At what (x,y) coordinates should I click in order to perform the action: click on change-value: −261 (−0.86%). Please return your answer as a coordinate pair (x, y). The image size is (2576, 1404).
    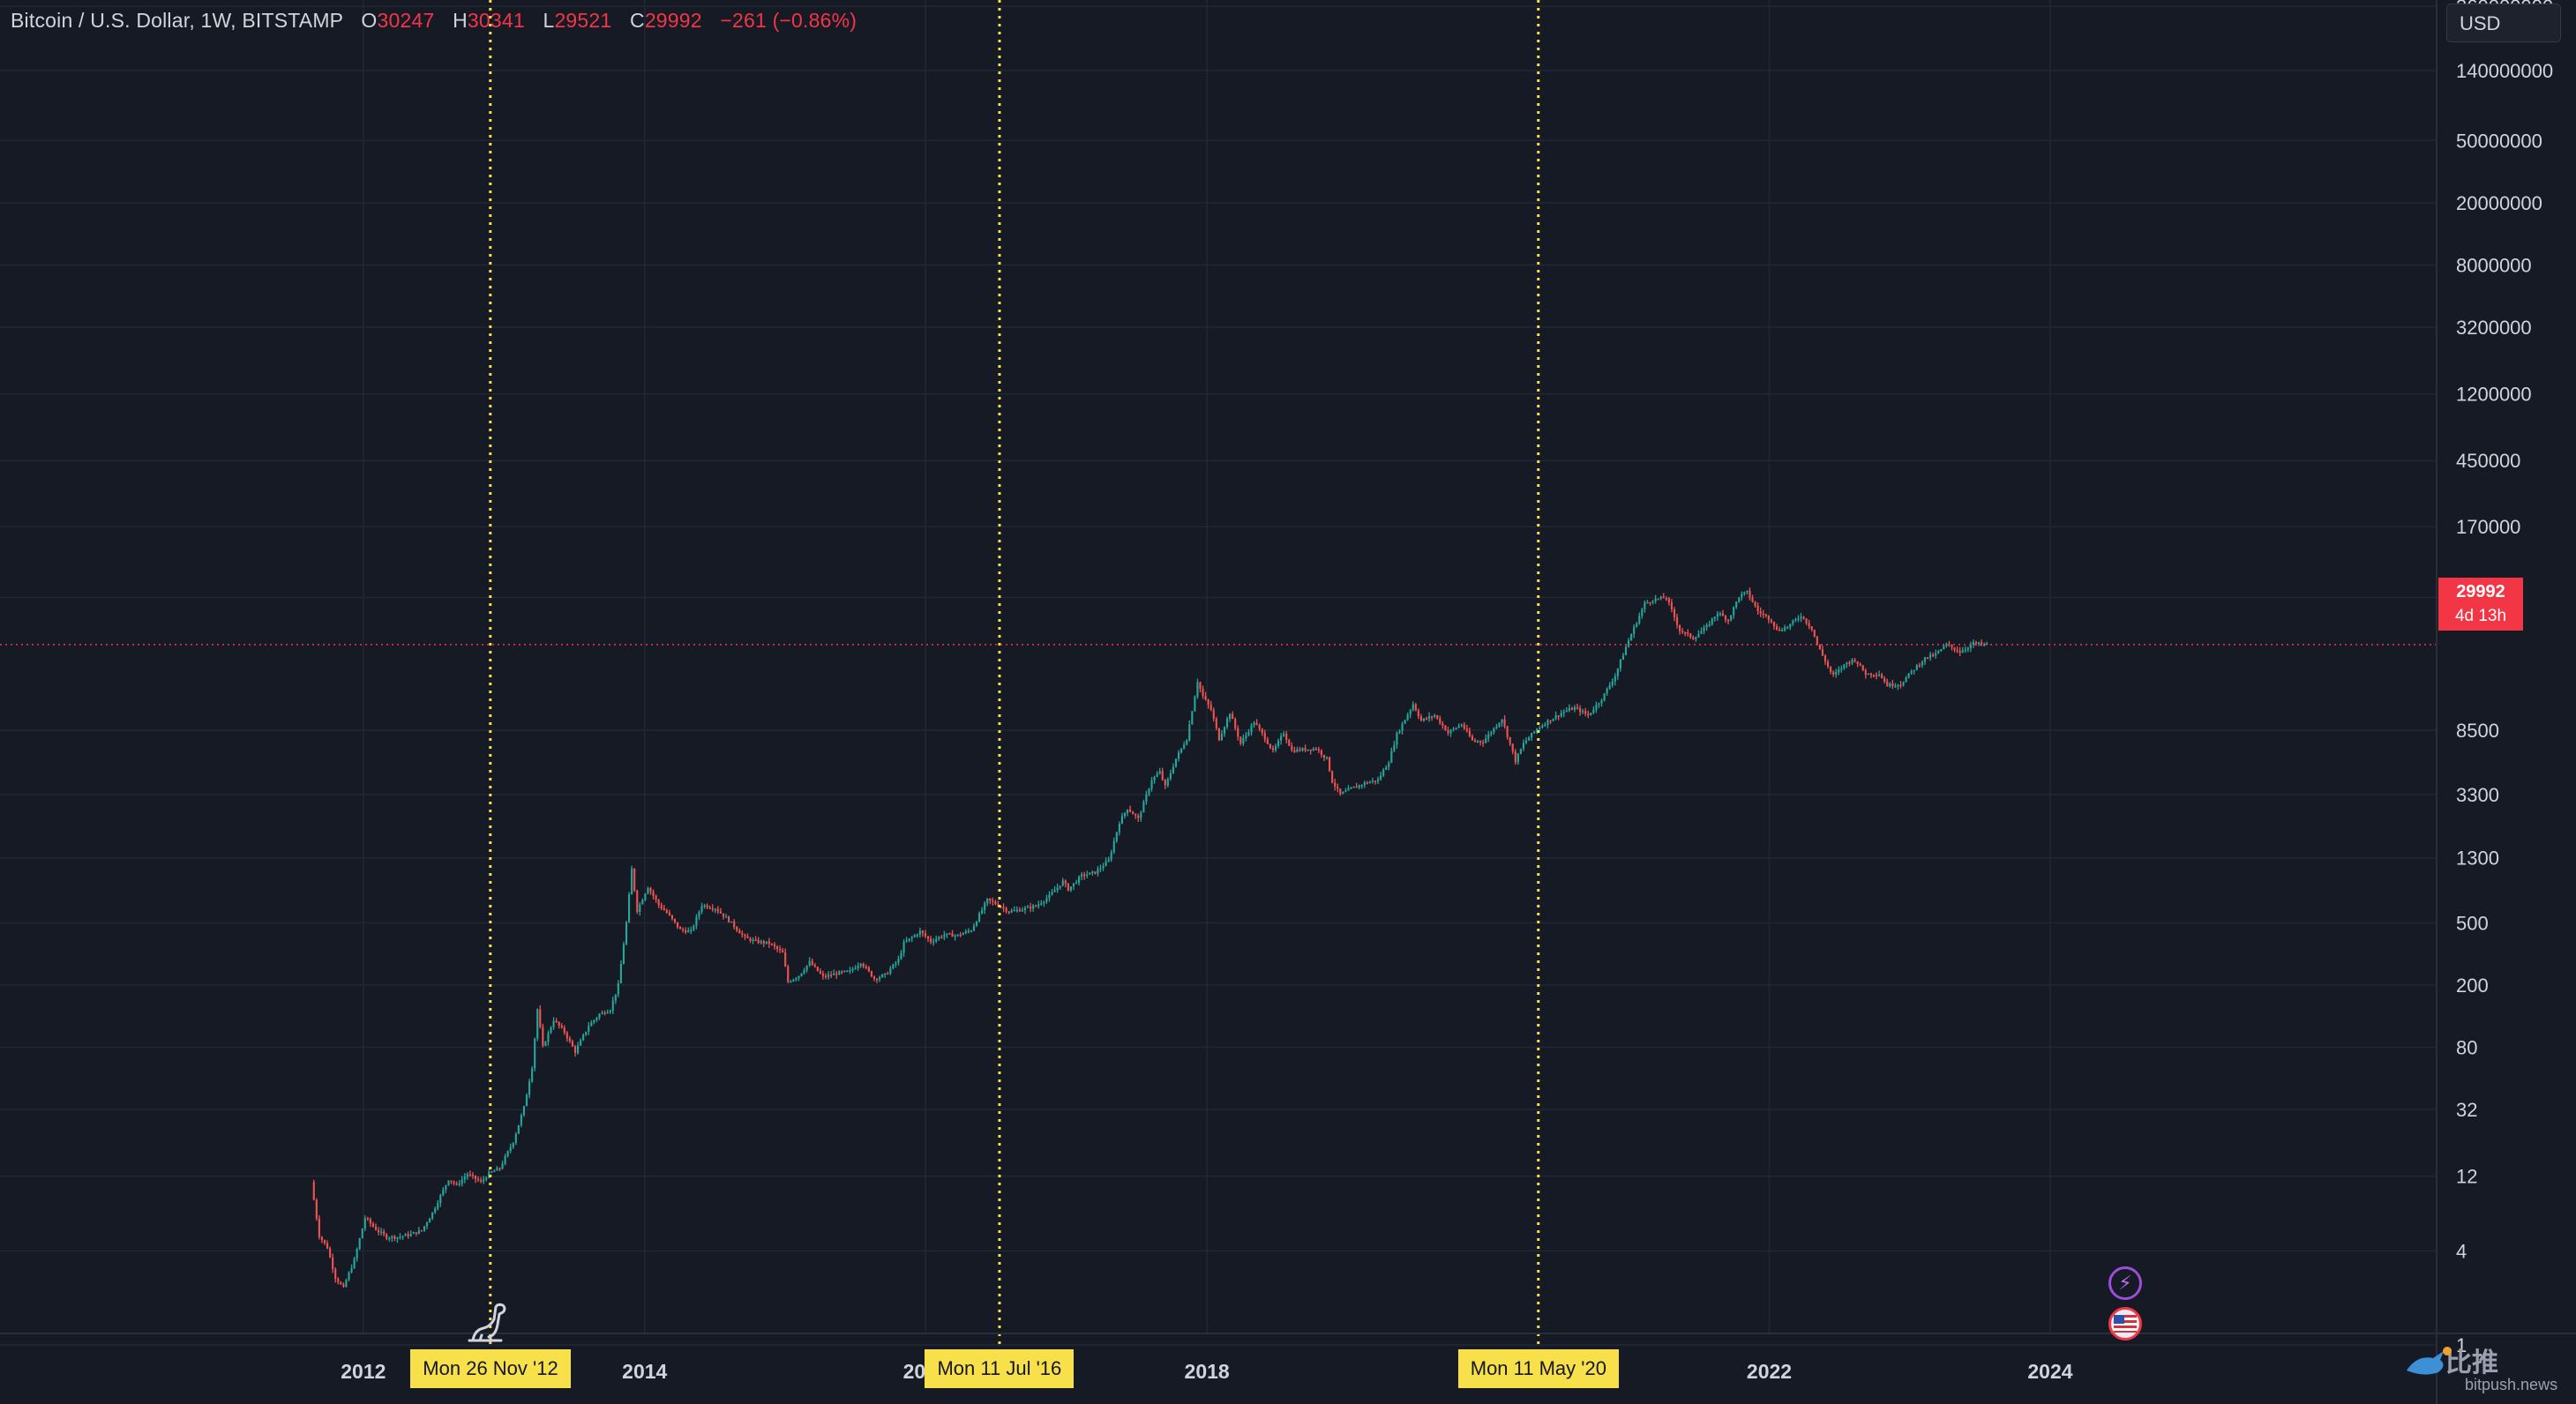
    Looking at the image, I should click on (789, 20).